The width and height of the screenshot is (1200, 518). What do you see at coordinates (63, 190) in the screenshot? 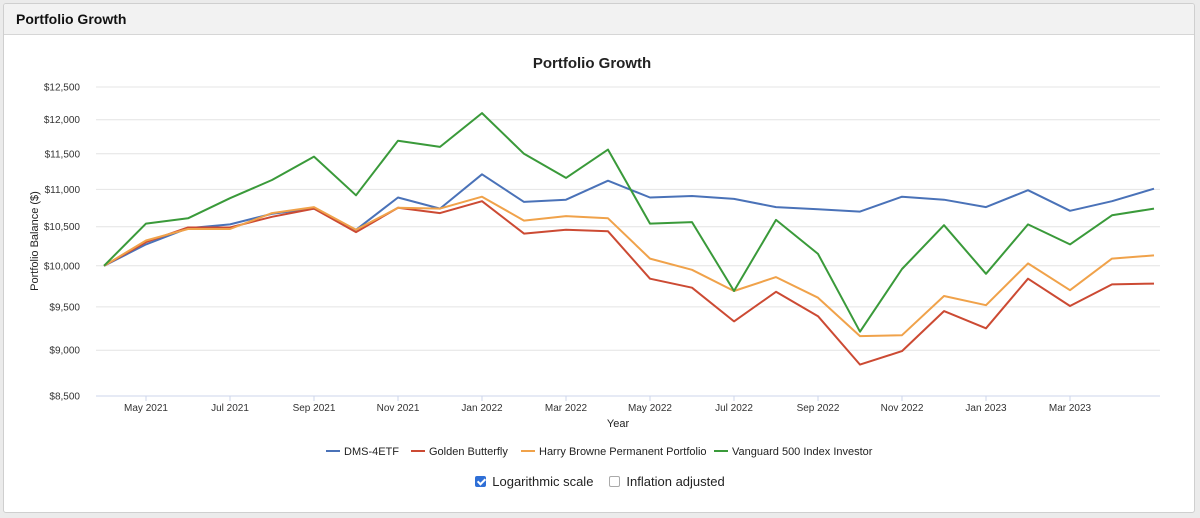
I see `y-tick-label: $11,000` at bounding box center [63, 190].